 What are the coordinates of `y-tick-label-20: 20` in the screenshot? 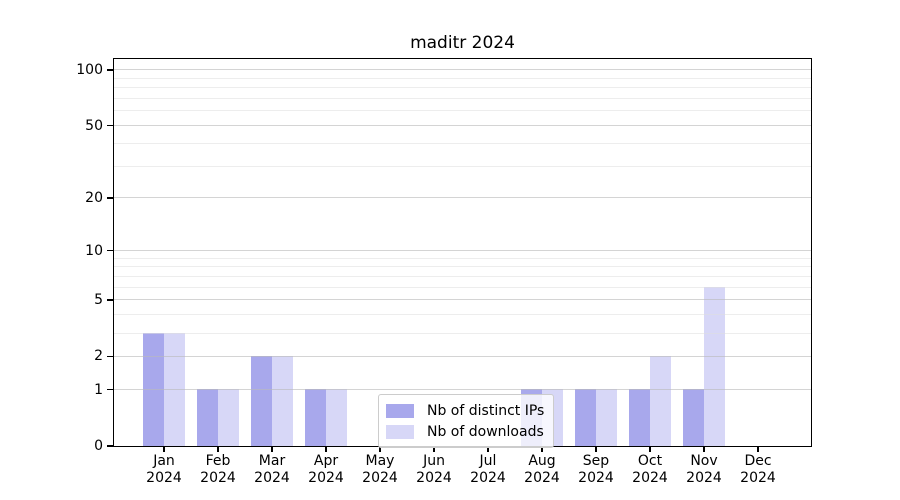 It's located at (94, 197).